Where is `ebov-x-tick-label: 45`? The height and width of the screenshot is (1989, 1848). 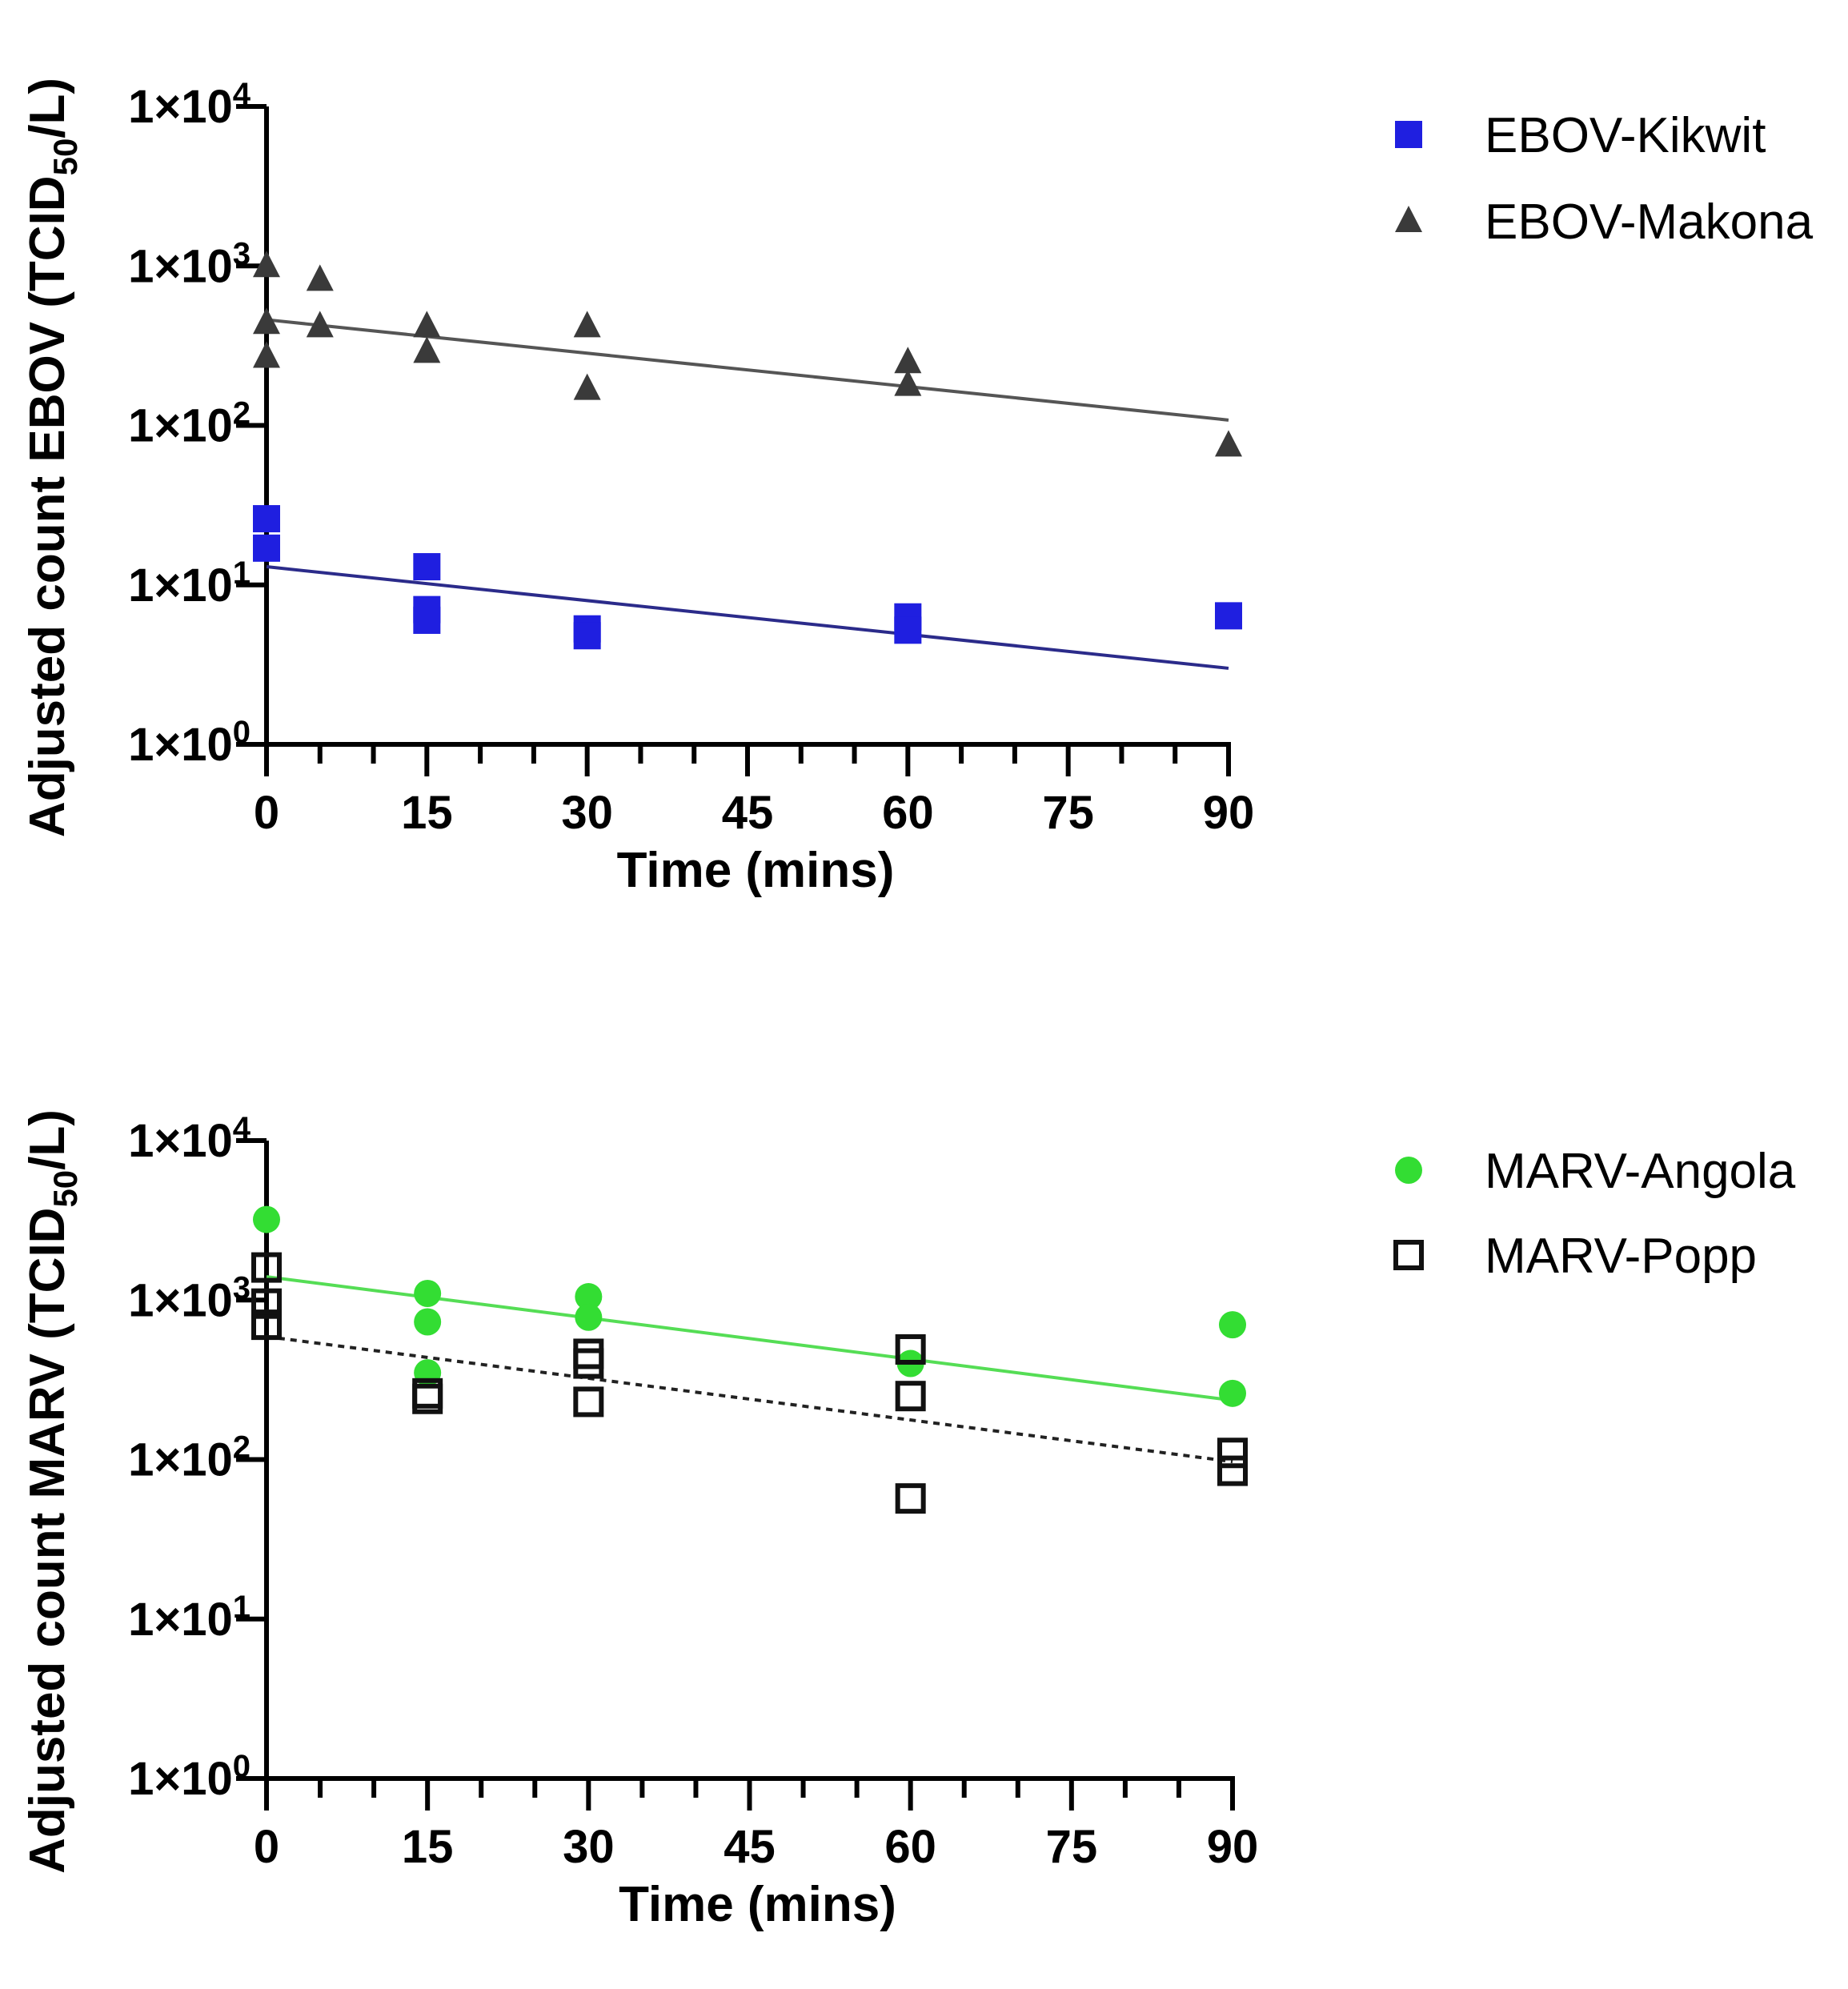 ebov-x-tick-label: 45 is located at coordinates (748, 813).